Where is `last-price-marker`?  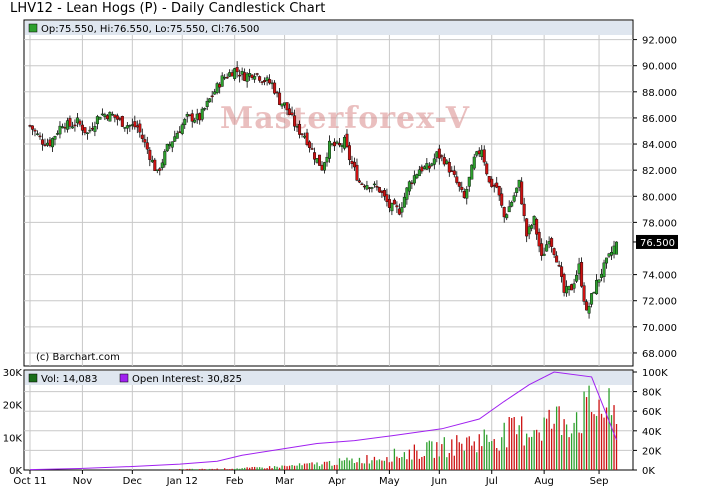 last-price-marker is located at coordinates (657, 241).